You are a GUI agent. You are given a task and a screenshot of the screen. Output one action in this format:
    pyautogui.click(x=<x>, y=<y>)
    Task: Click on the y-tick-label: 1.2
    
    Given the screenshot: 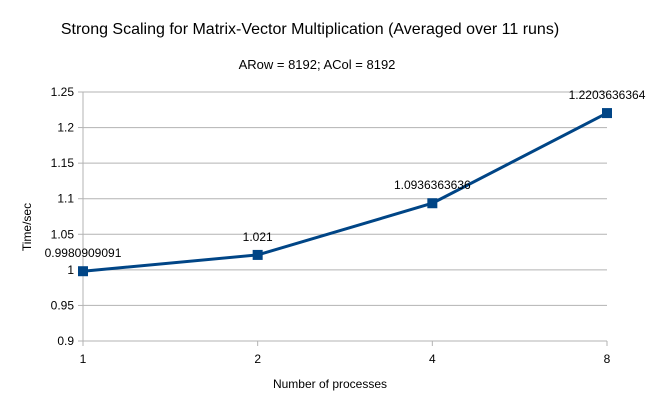 What is the action you would take?
    pyautogui.click(x=65, y=128)
    